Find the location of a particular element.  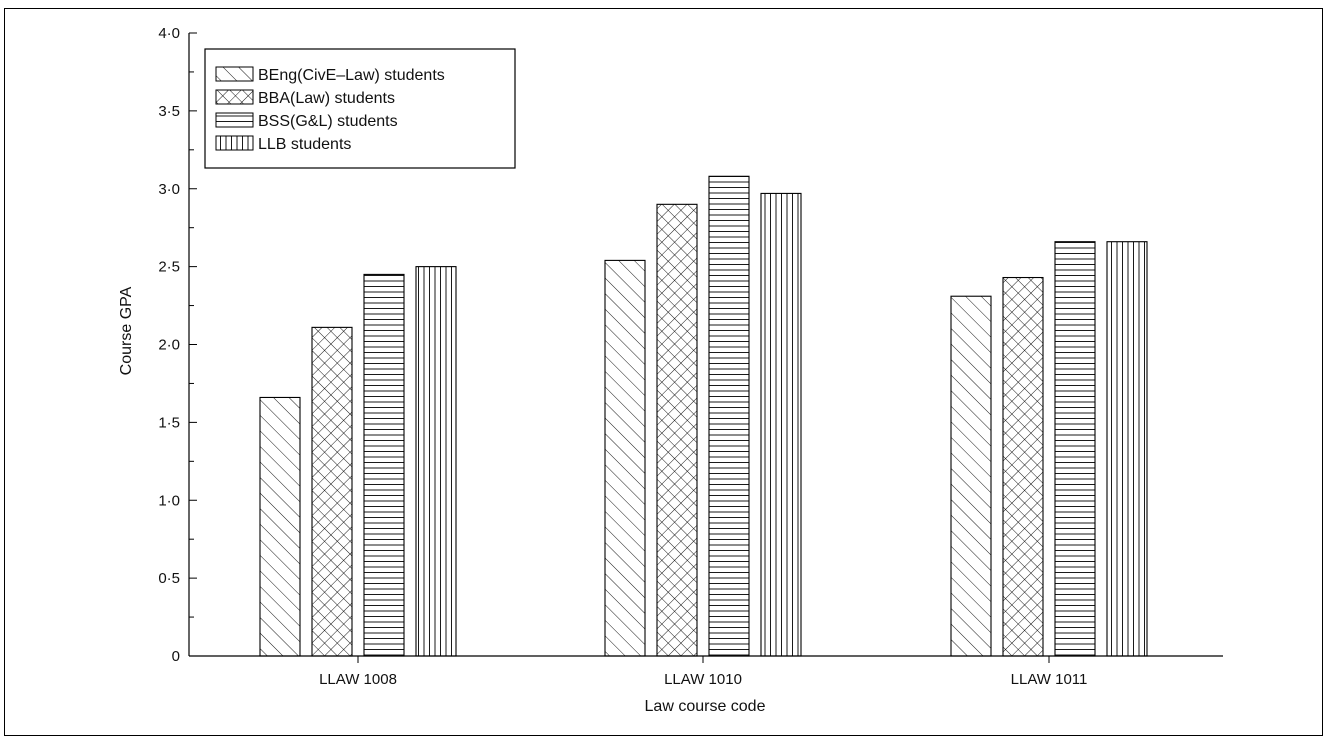

legend-label-3: BSS(G&L) students is located at coordinates (328, 121).